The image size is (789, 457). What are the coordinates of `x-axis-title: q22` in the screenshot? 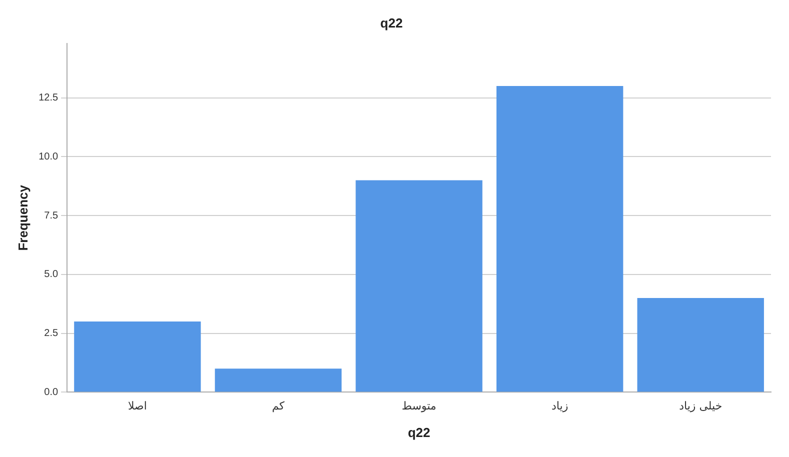 It's located at (419, 432).